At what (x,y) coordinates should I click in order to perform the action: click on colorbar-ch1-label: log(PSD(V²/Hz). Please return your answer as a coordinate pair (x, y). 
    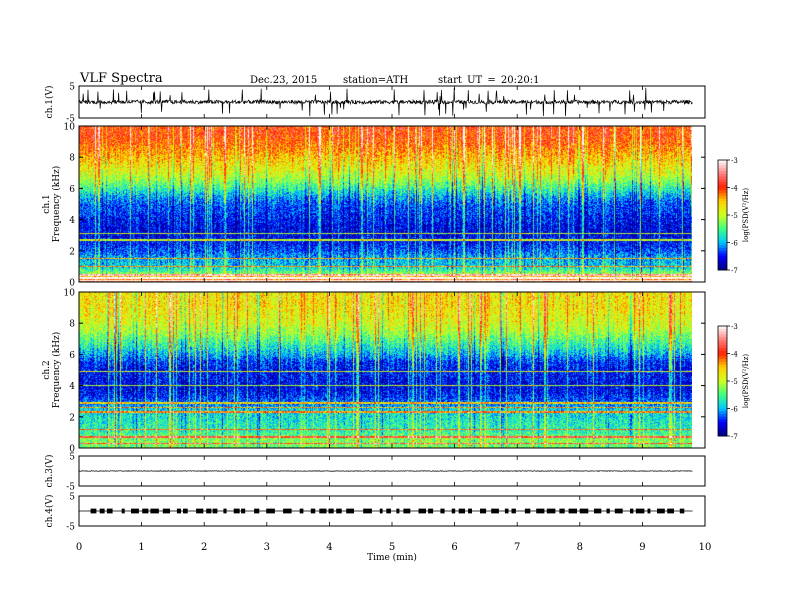
    Looking at the image, I should click on (746, 215).